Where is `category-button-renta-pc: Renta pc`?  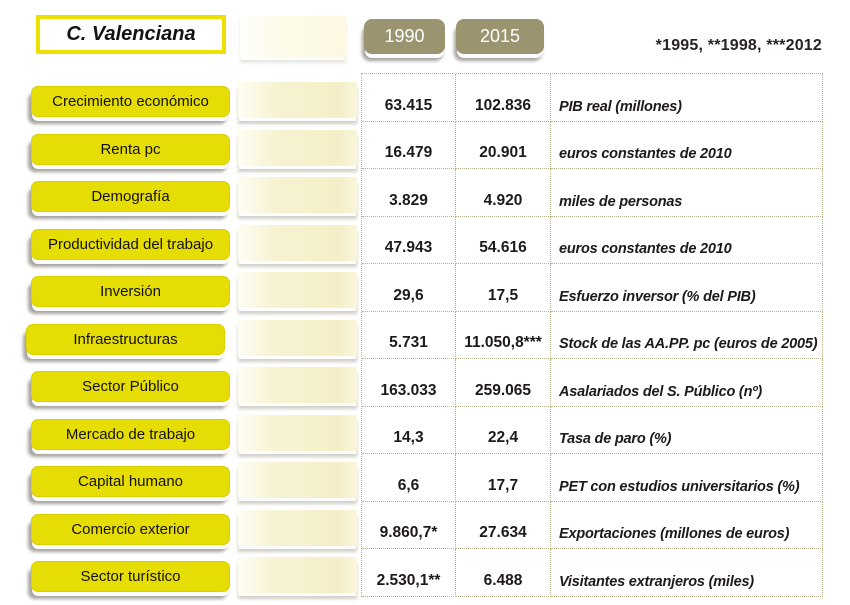
category-button-renta-pc: Renta pc is located at coordinates (130, 149).